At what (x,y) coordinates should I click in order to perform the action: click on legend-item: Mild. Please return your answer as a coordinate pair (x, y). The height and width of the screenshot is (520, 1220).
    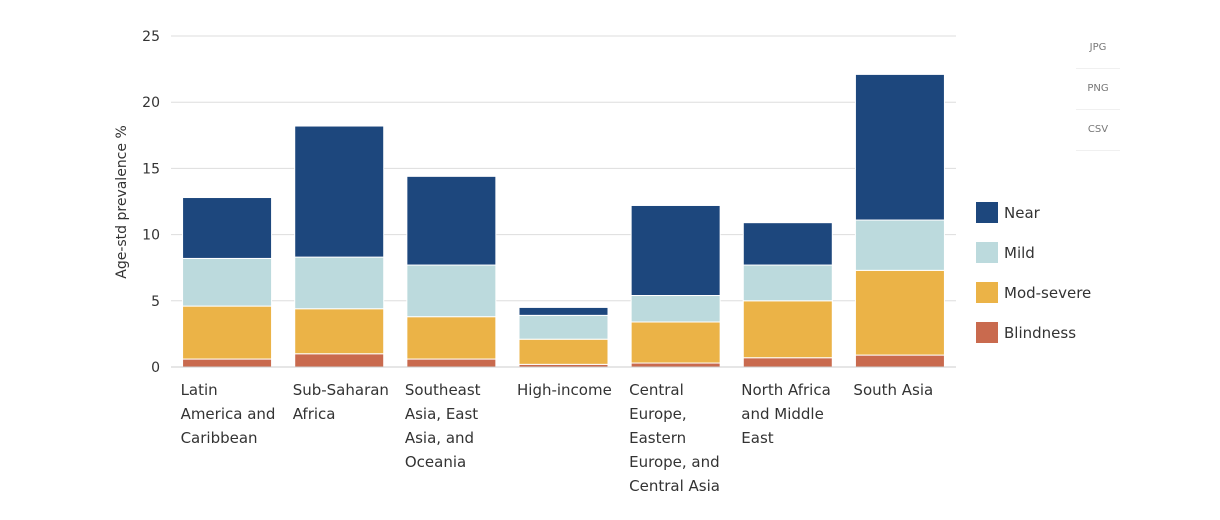
    Looking at the image, I should click on (1005, 252).